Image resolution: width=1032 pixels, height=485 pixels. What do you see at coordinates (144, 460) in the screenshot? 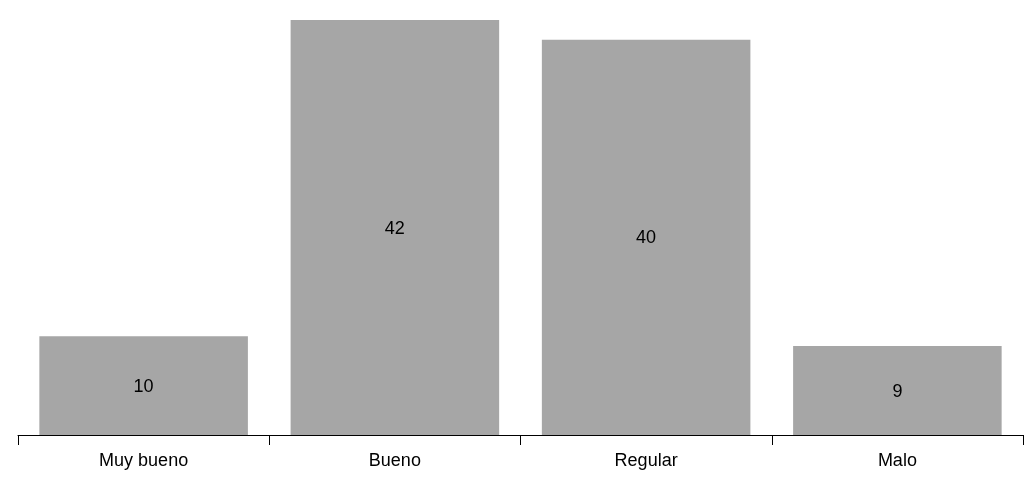
I see `x-tick-label: Muy bueno` at bounding box center [144, 460].